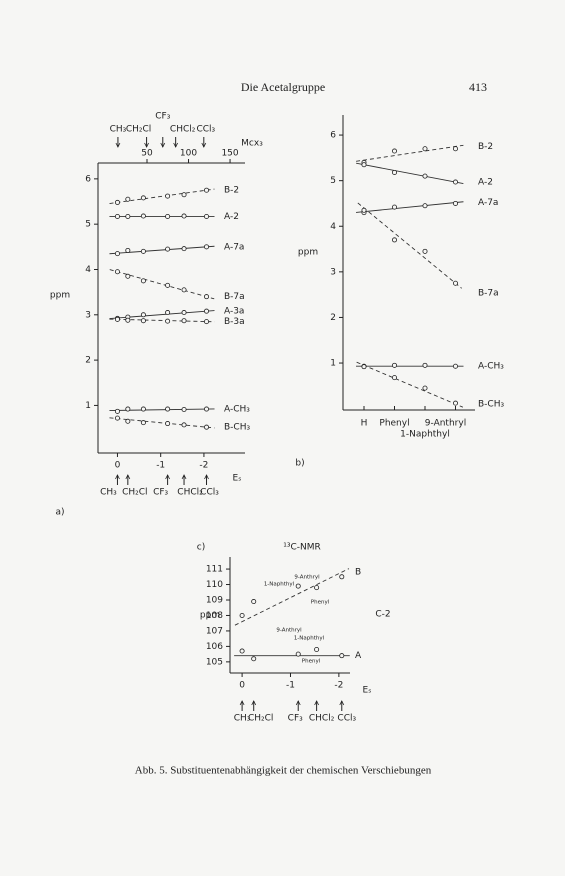 This screenshot has width=565, height=876. Describe the element at coordinates (485, 183) in the screenshot. I see `series-label: A-2` at that location.